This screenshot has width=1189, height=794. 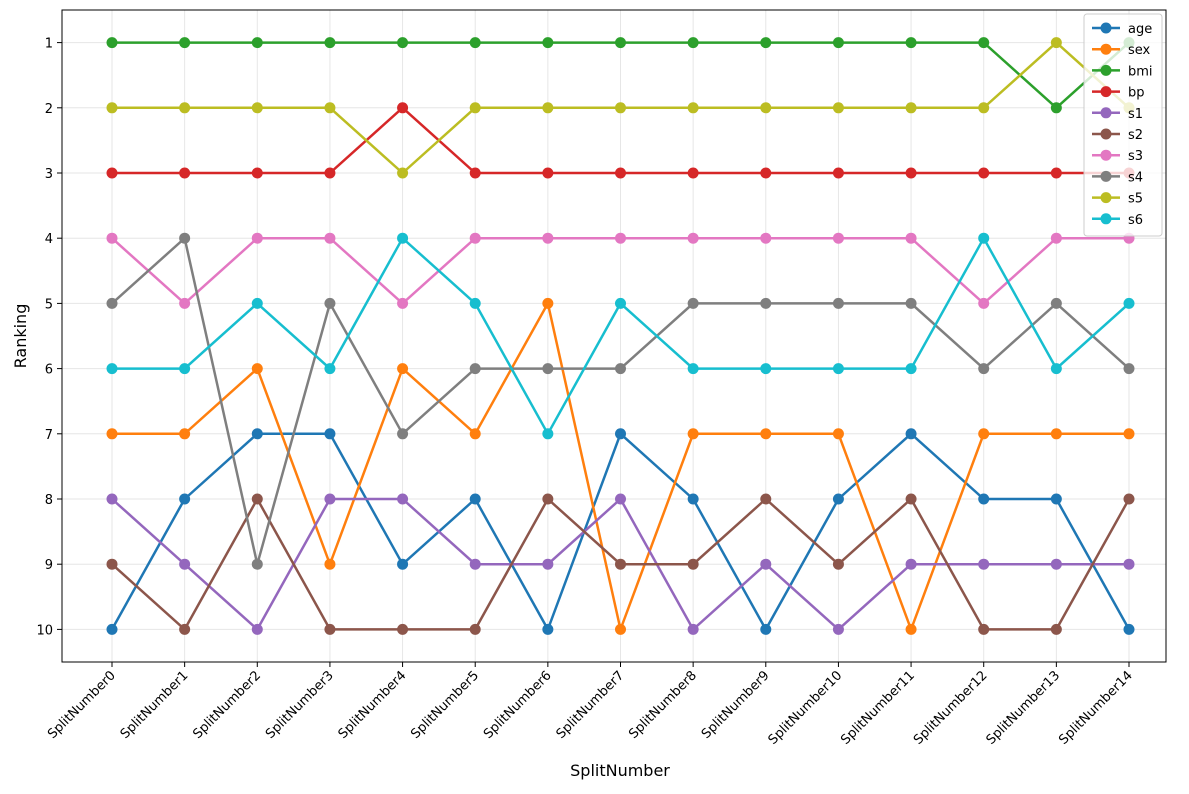 What do you see at coordinates (44, 630) in the screenshot?
I see `y-tick-label: 10` at bounding box center [44, 630].